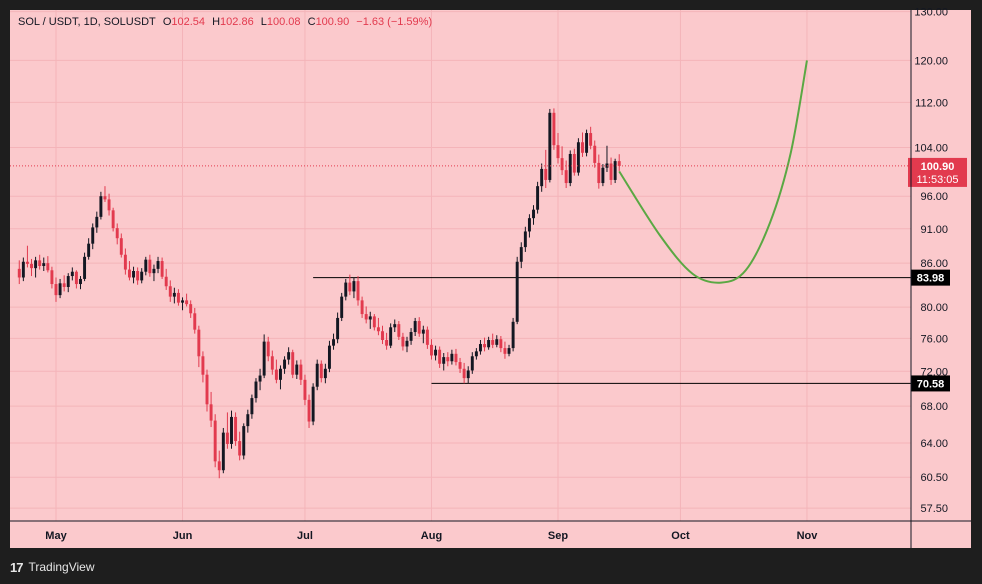 Image resolution: width=982 pixels, height=584 pixels. Describe the element at coordinates (934, 339) in the screenshot. I see `price-tick-label: 76.00` at that location.